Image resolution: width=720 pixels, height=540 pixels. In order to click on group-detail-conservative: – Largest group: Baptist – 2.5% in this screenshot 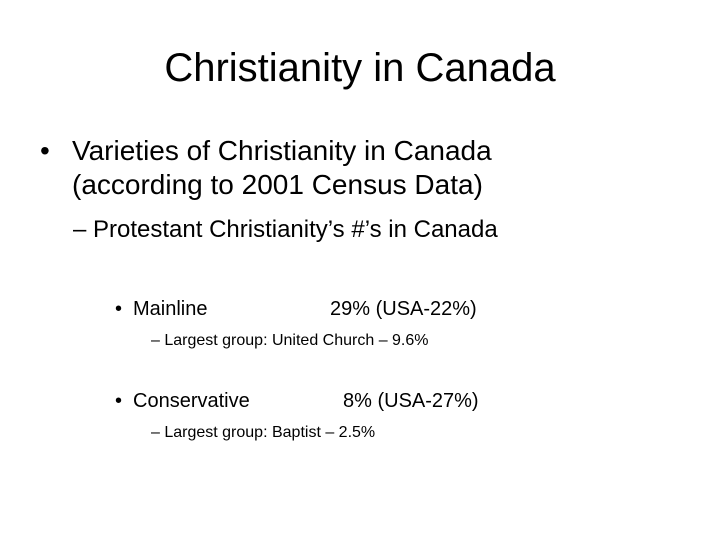, I will do `click(263, 432)`.